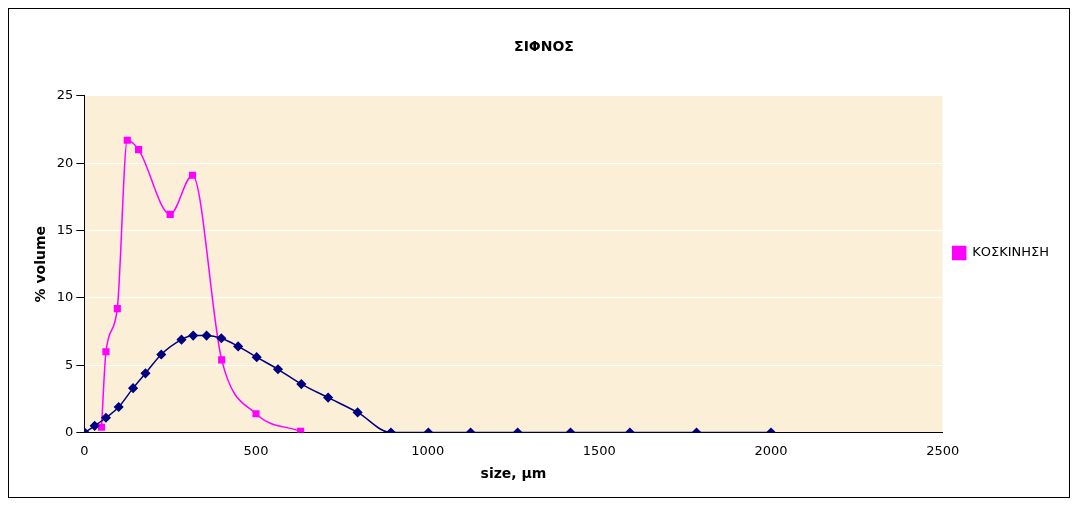  I want to click on y-tick-label: 5, so click(69, 364).